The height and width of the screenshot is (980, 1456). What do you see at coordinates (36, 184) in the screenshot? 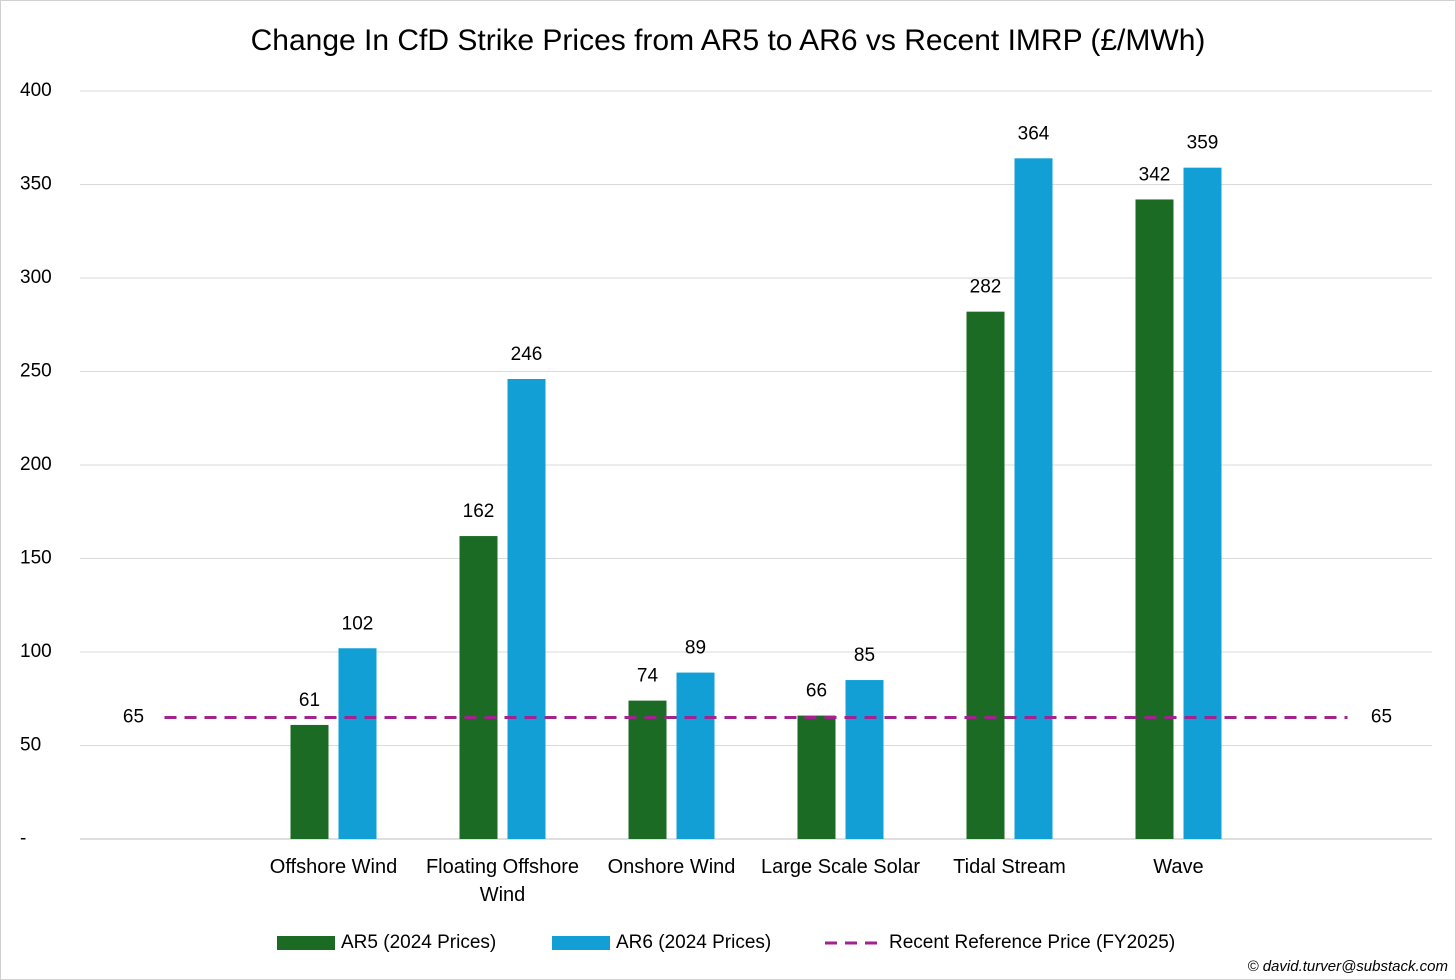
I see `y-tick-label: 350` at bounding box center [36, 184].